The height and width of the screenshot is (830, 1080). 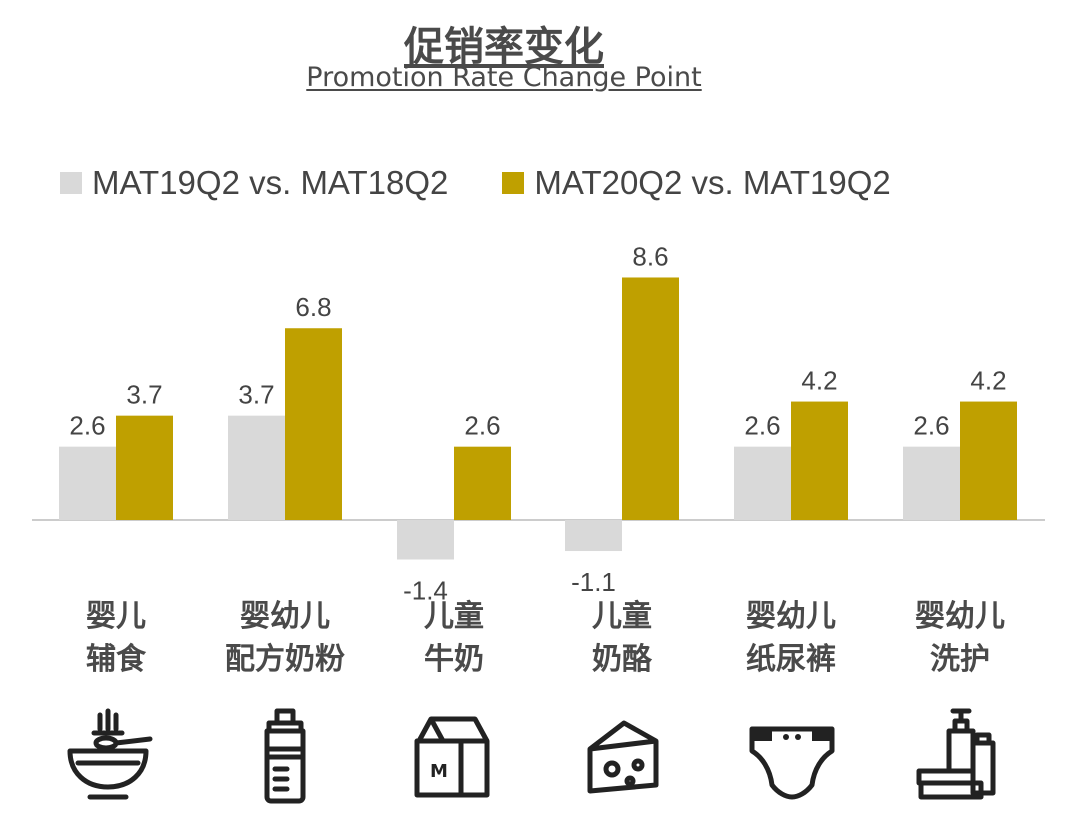 What do you see at coordinates (791, 616) in the screenshot?
I see `category-label-4-line-0: 婴幼儿` at bounding box center [791, 616].